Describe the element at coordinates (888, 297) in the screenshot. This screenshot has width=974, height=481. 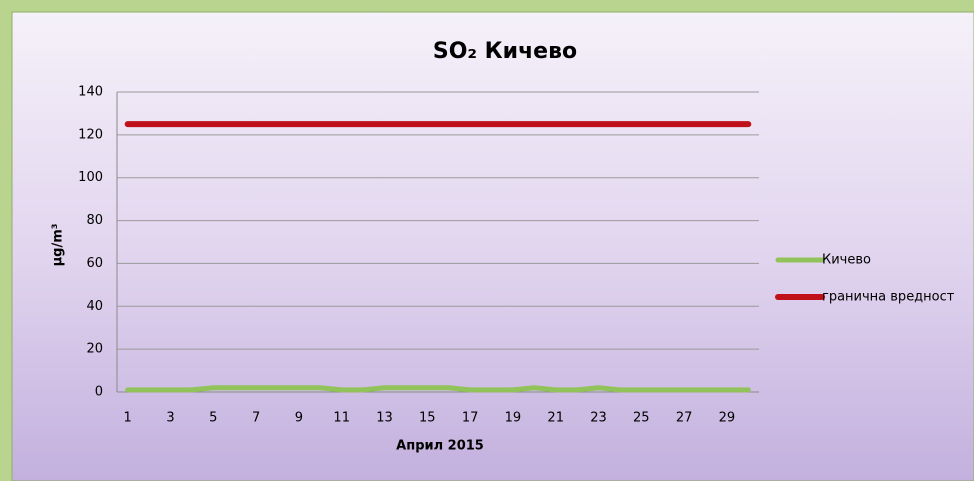
I see `legend-label: гранична вредност` at that location.